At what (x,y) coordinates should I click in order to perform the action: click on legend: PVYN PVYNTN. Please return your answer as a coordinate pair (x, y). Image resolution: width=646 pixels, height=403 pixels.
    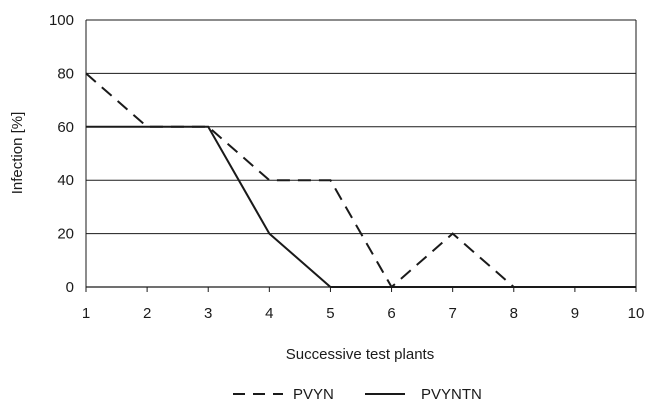
    Looking at the image, I should click on (357, 394).